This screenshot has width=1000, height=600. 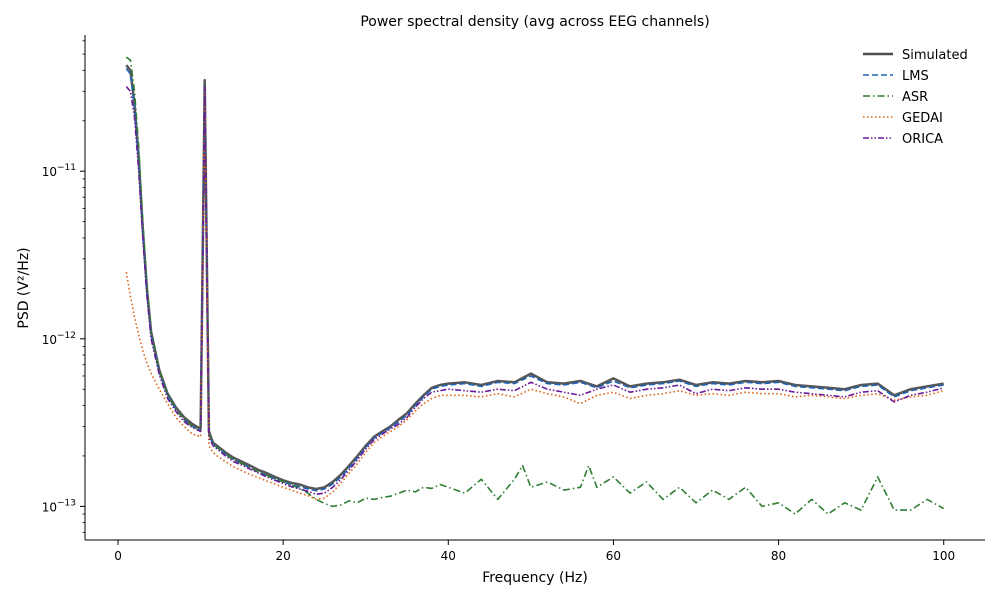 I want to click on x-tick-label: 0, so click(x=118, y=556).